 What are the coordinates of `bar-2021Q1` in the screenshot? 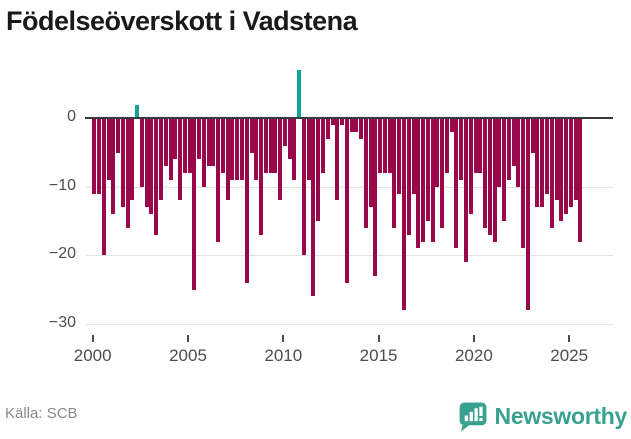 It's located at (494, 180).